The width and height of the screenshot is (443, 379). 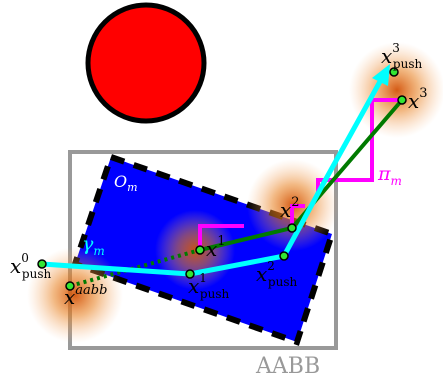 What do you see at coordinates (216, 247) in the screenshot?
I see `label-x1: x1` at bounding box center [216, 247].